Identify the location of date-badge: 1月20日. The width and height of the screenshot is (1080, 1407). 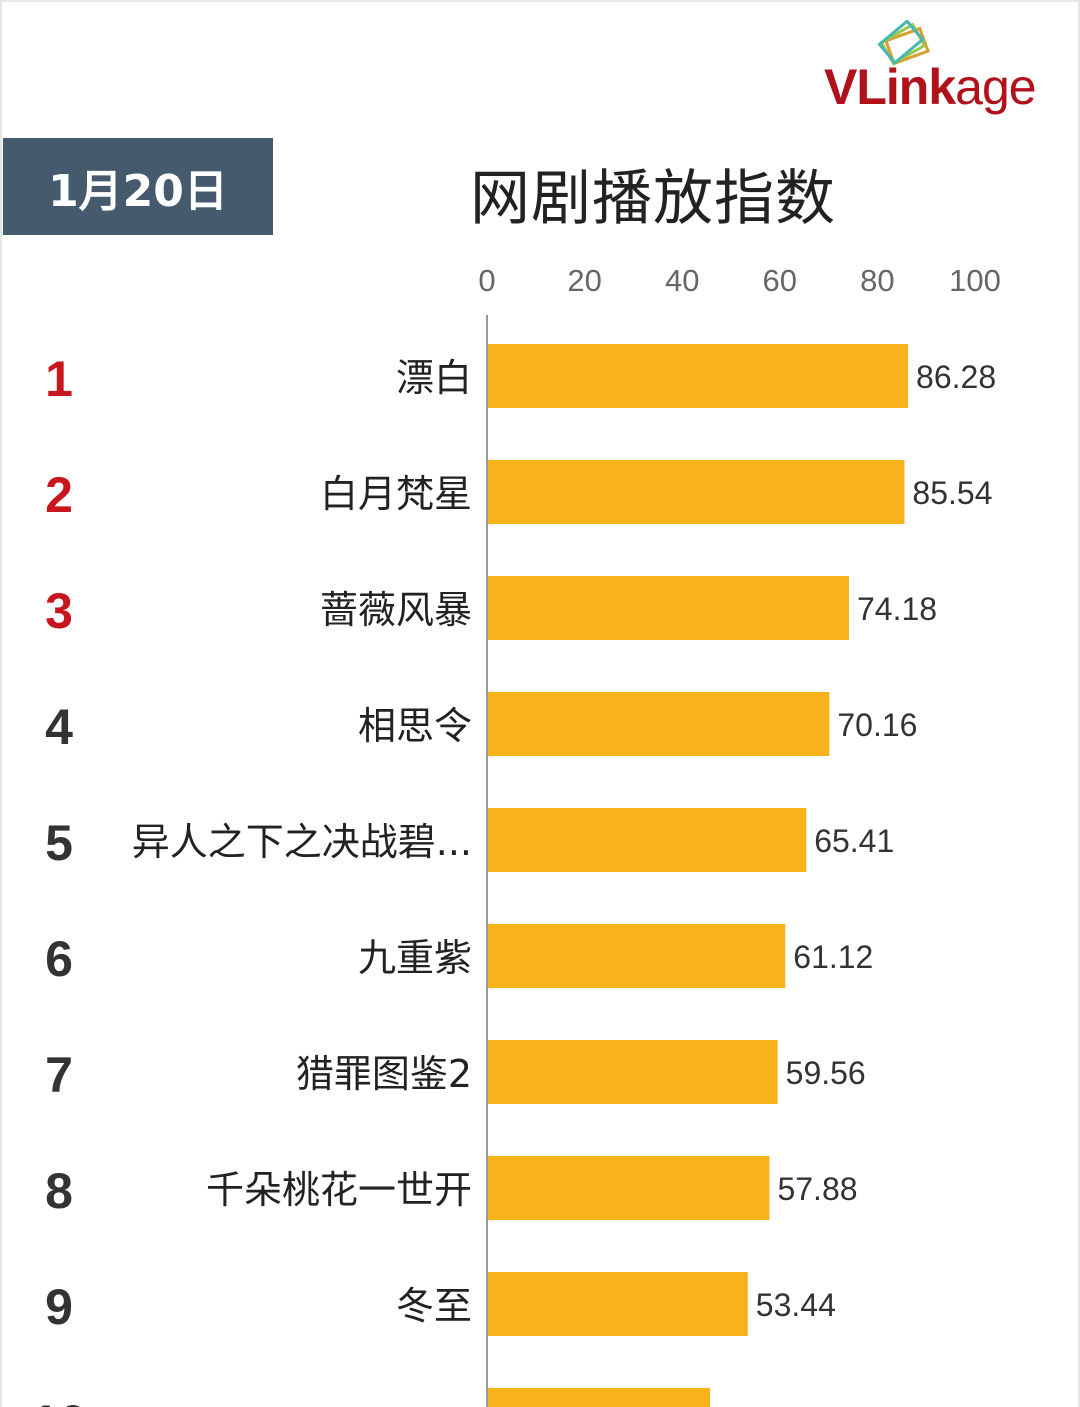
(138, 186).